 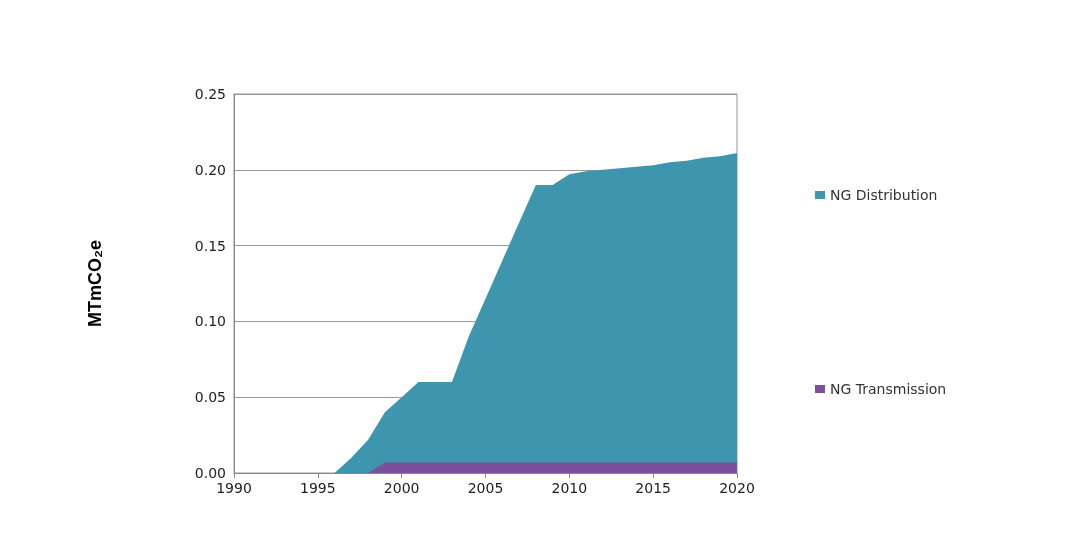 I want to click on x-tick-label: 2010, so click(x=569, y=488).